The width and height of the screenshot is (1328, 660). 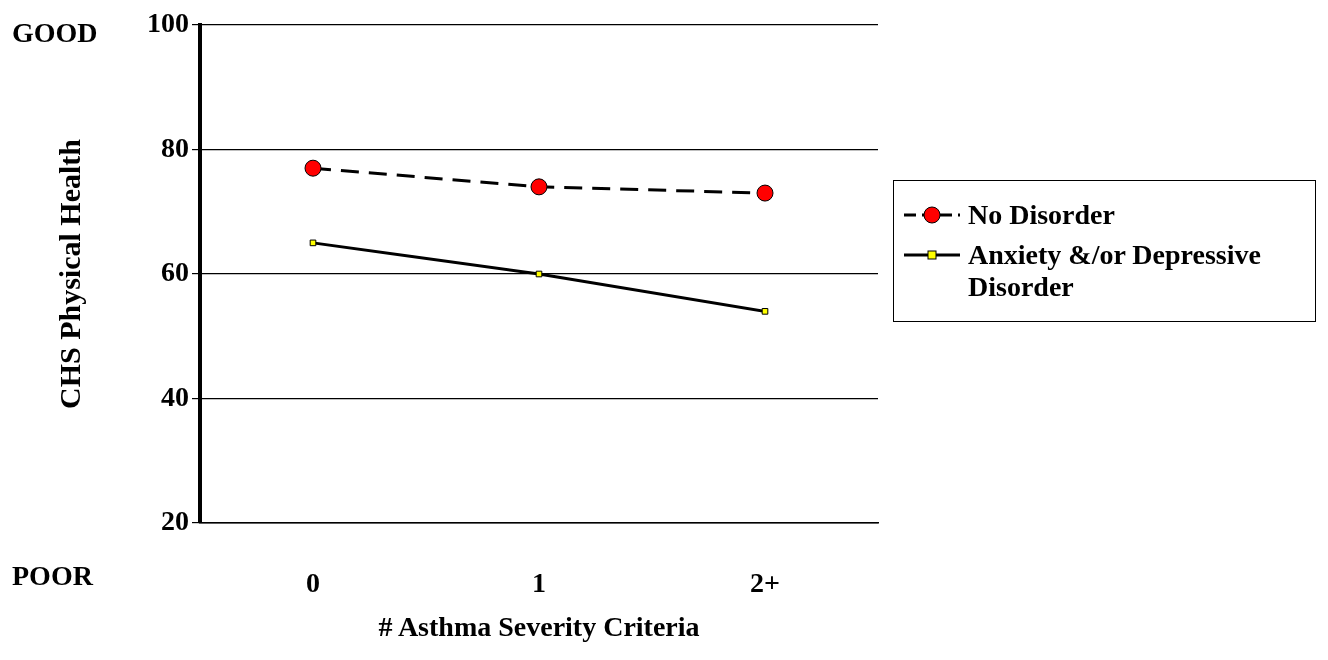 I want to click on y-tick-label: 40, so click(x=175, y=396).